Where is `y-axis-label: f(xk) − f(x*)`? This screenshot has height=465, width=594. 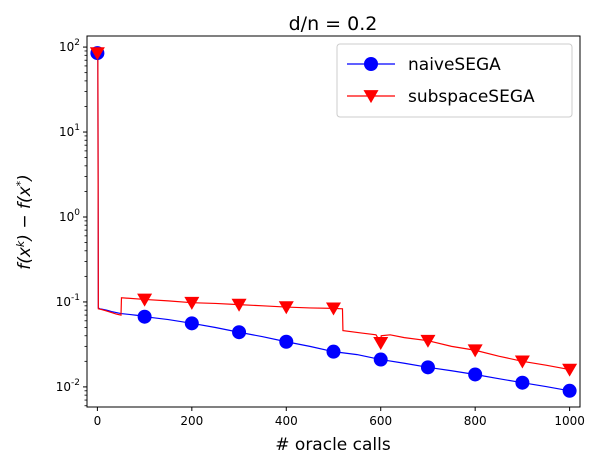
y-axis-label: f(xk) − f(x*) is located at coordinates (25, 222).